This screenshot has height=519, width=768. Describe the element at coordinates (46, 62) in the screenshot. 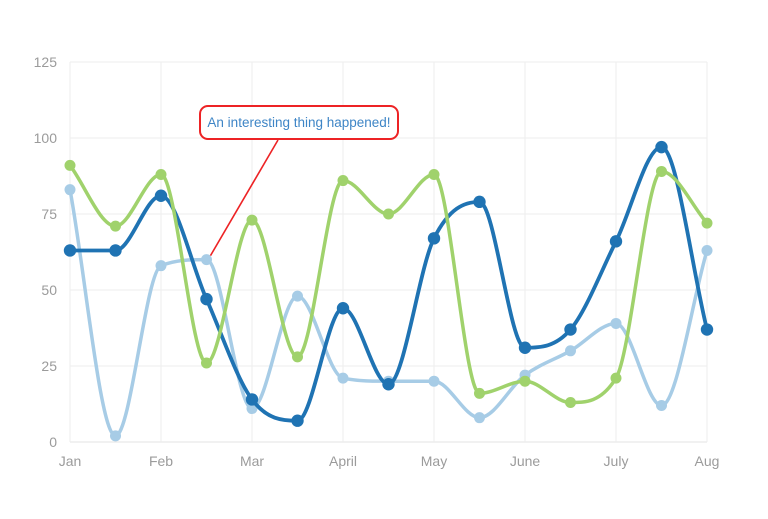

I see `y-tick-label: 125` at that location.